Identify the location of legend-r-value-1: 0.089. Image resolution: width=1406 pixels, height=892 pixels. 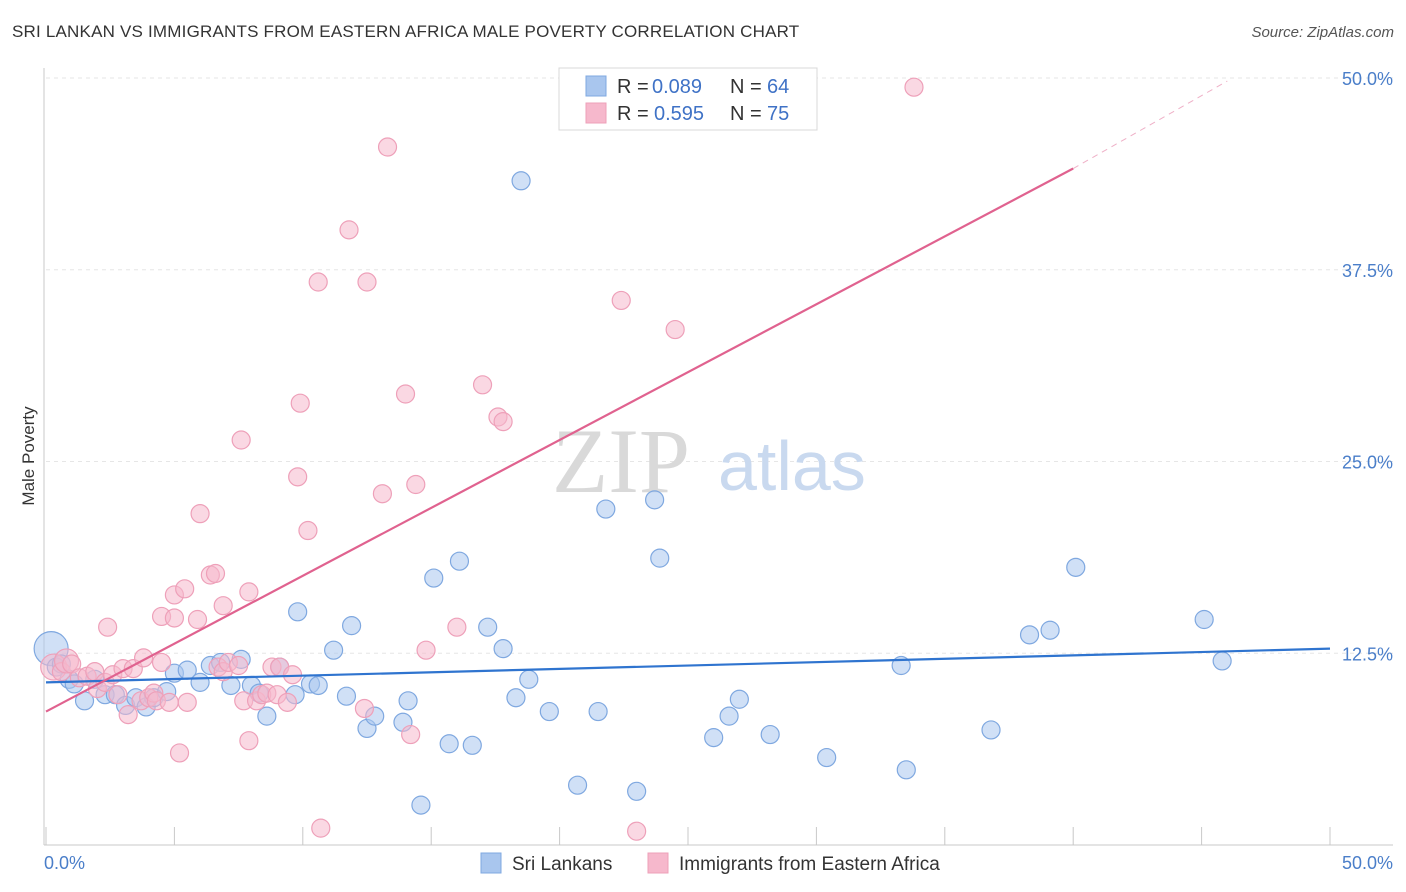
(677, 87).